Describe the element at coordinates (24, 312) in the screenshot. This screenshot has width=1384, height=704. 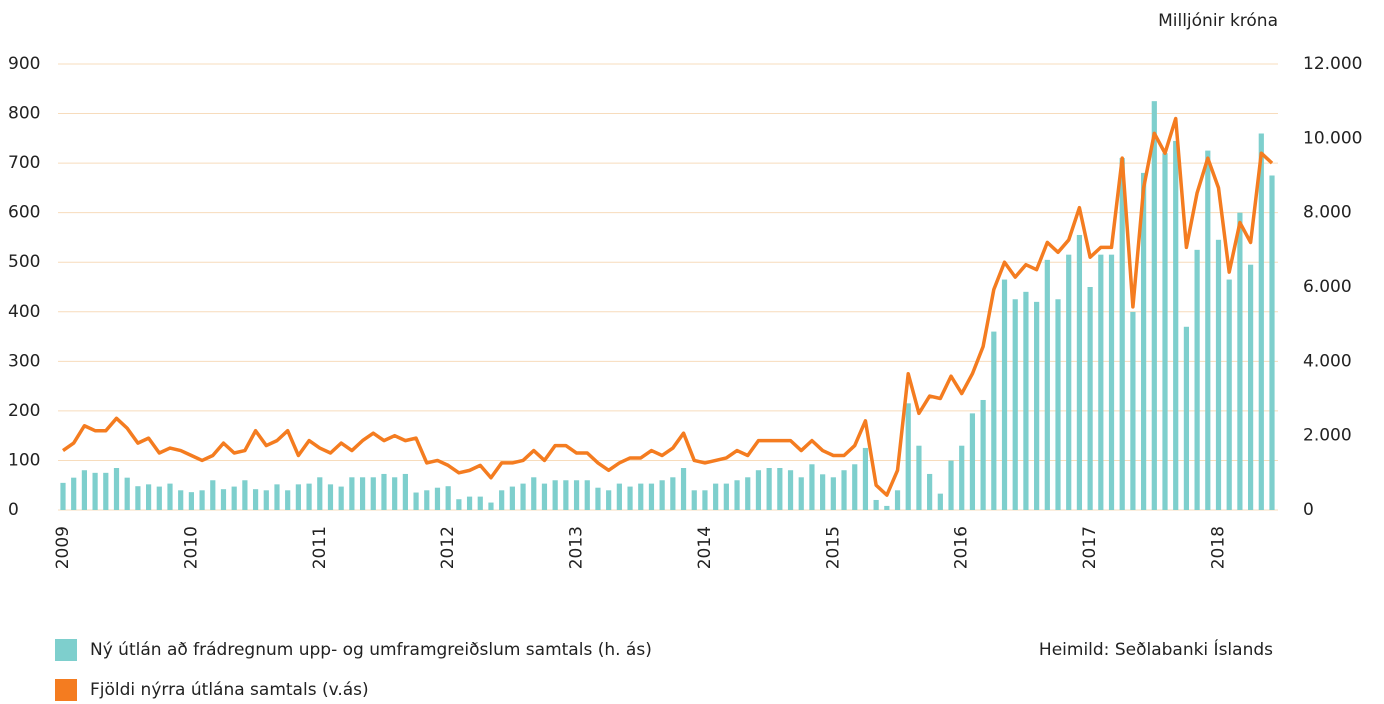
I see `y-tick-label: 400` at that location.